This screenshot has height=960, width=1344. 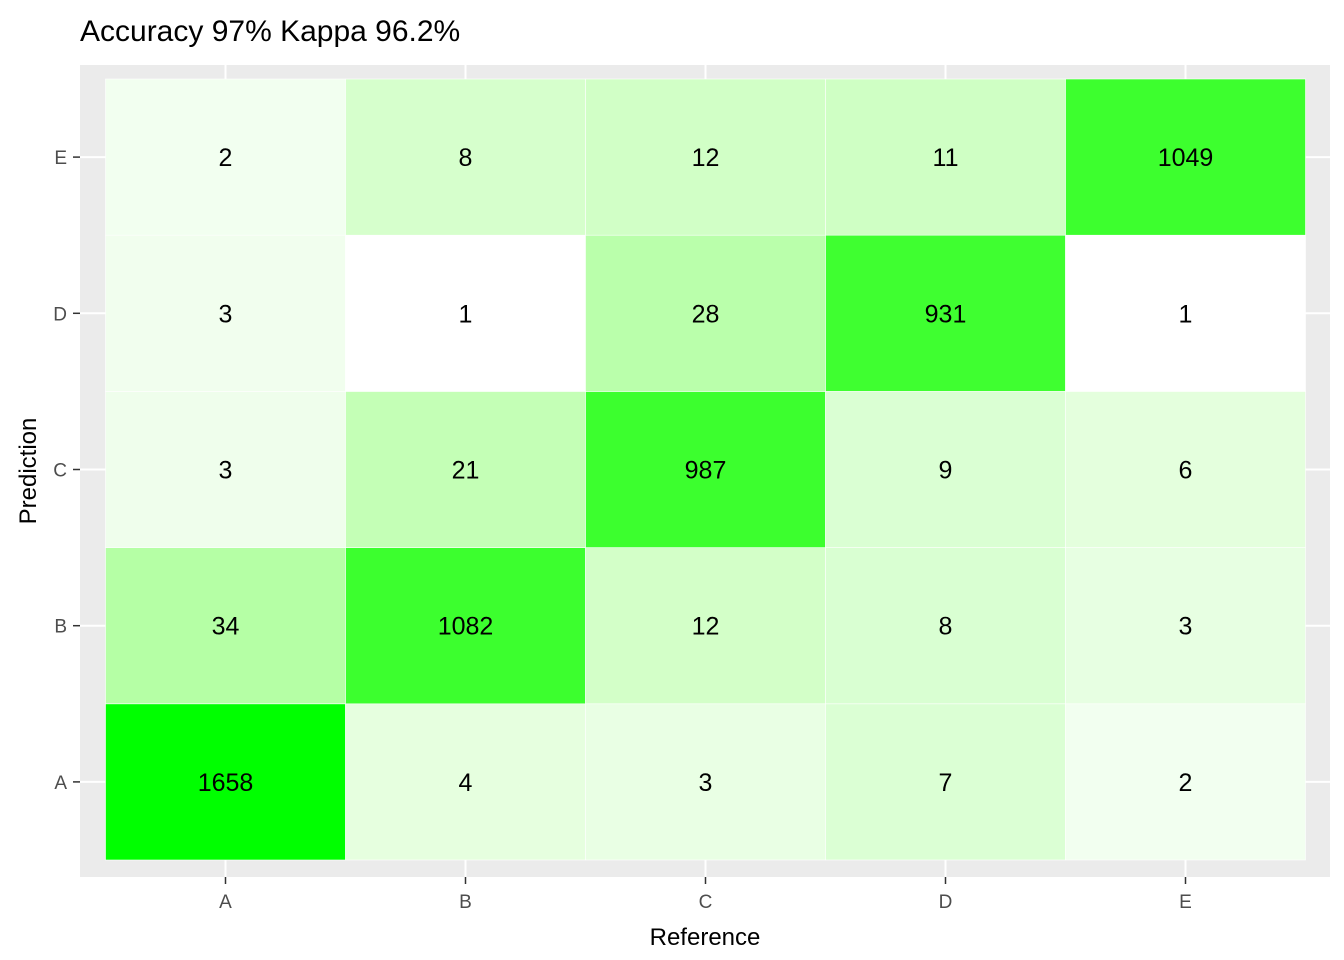 What do you see at coordinates (225, 902) in the screenshot?
I see `x-tick-label-A: A` at bounding box center [225, 902].